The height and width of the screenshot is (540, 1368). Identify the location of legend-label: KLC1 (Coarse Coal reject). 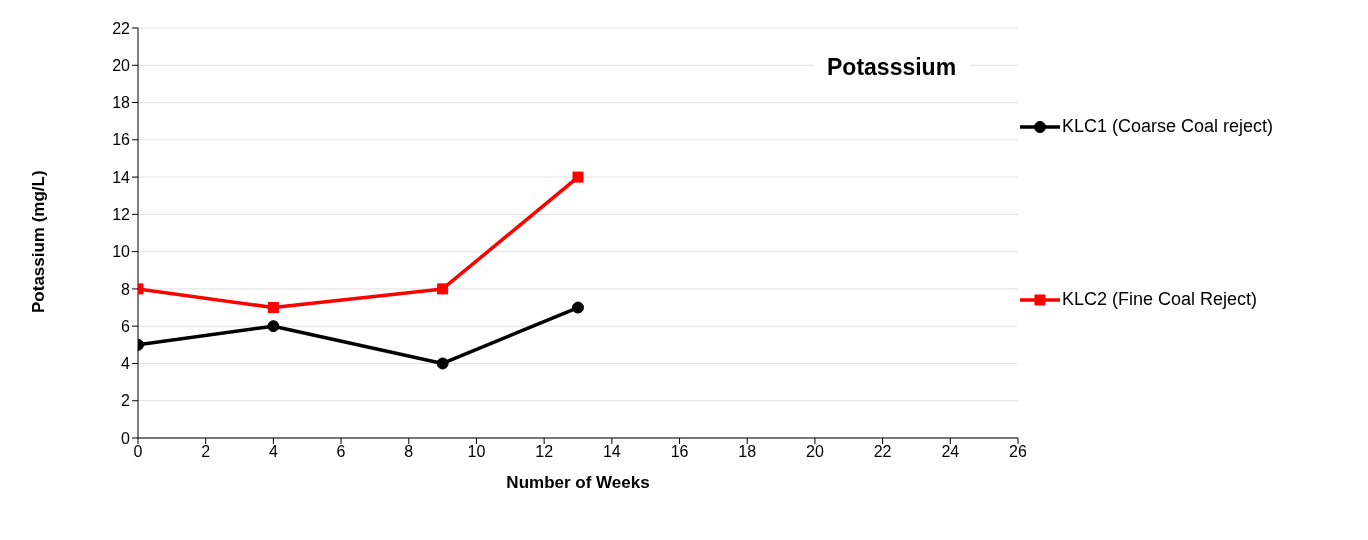
(1168, 126).